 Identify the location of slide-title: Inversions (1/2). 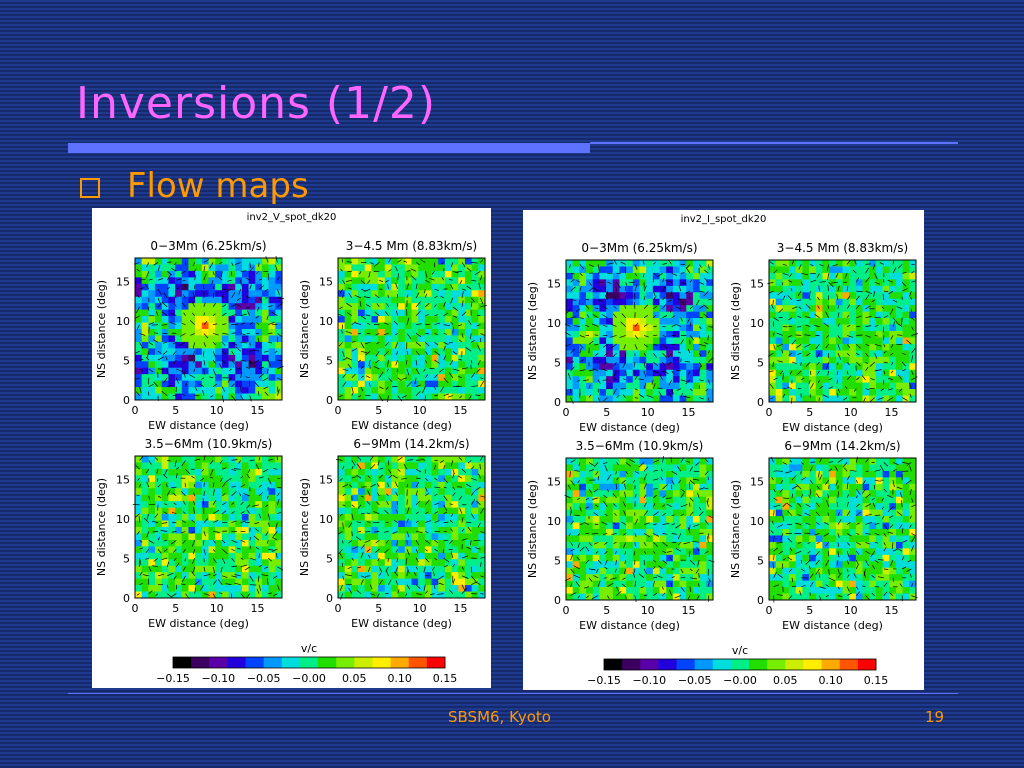
(256, 103).